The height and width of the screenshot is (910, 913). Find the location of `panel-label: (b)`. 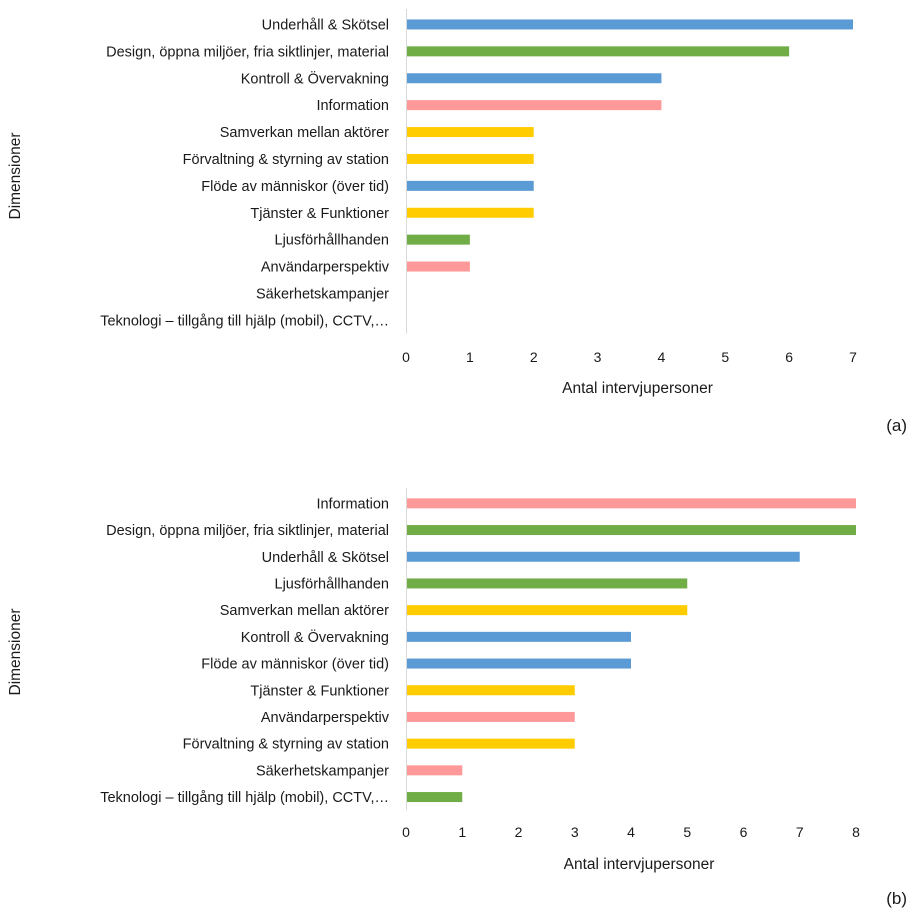

panel-label: (b) is located at coordinates (896, 898).